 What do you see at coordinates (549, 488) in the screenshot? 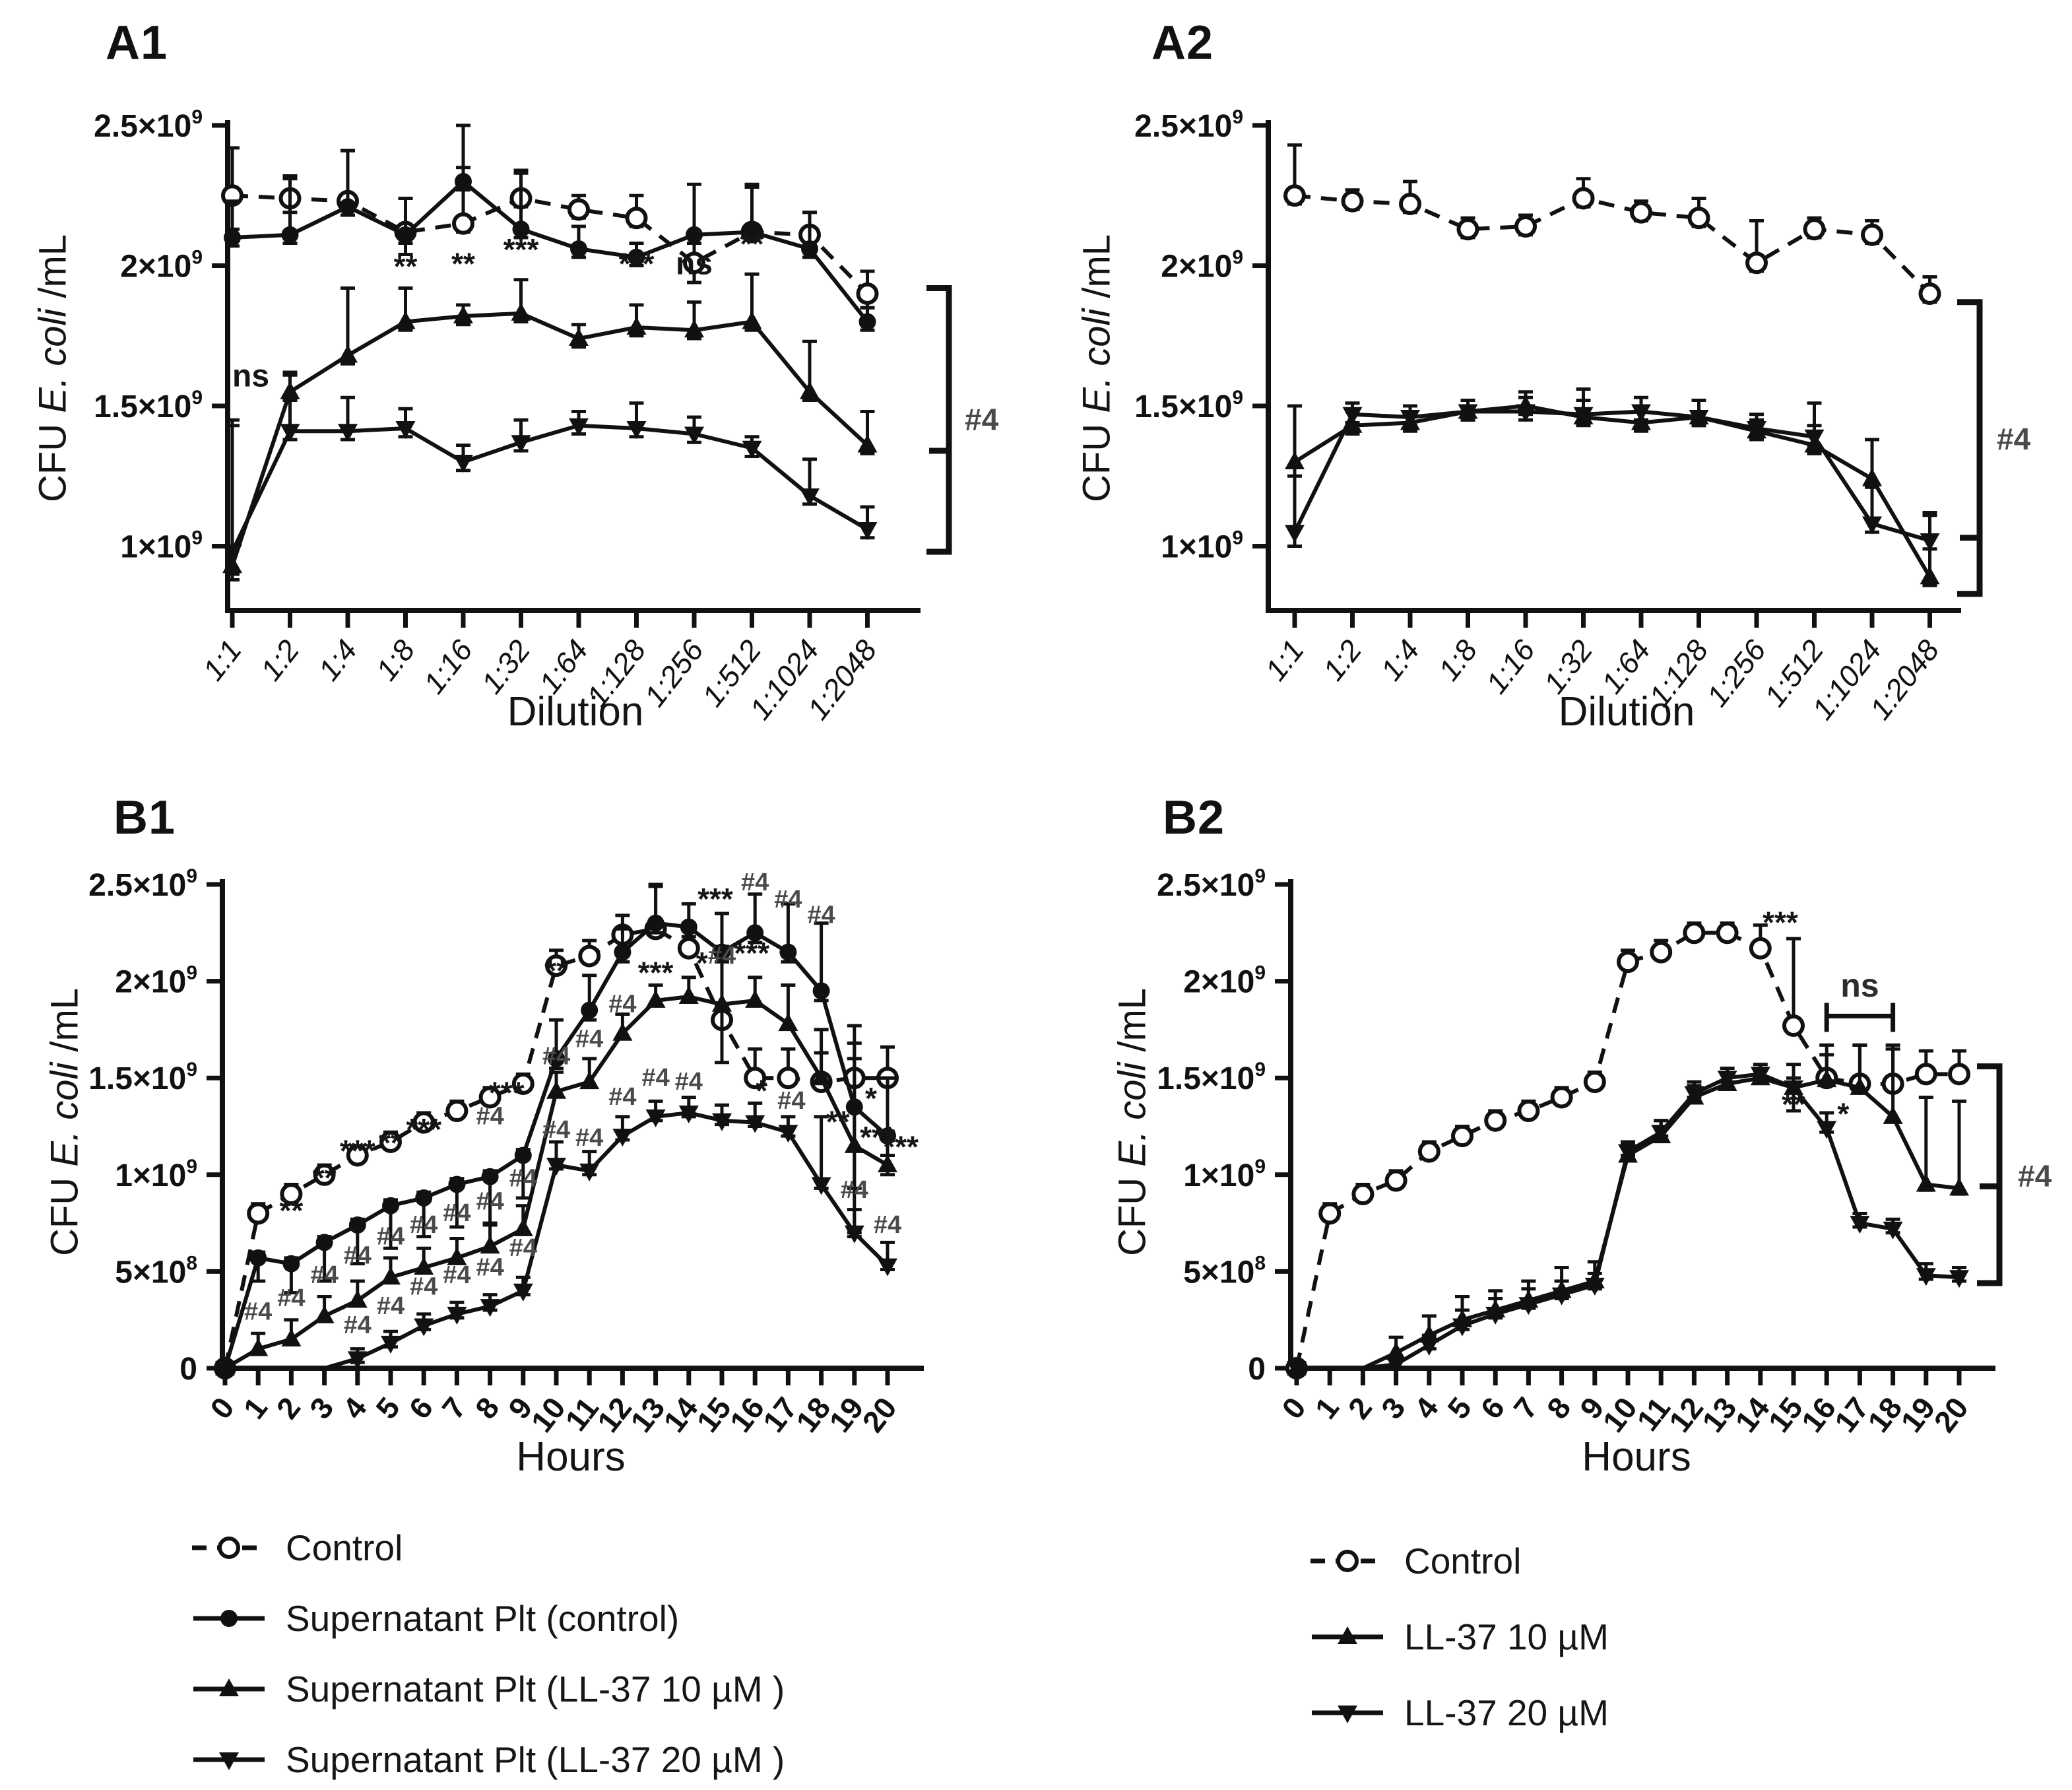
I see `series-line-supernatant-plt-ll-37-20-m` at bounding box center [549, 488].